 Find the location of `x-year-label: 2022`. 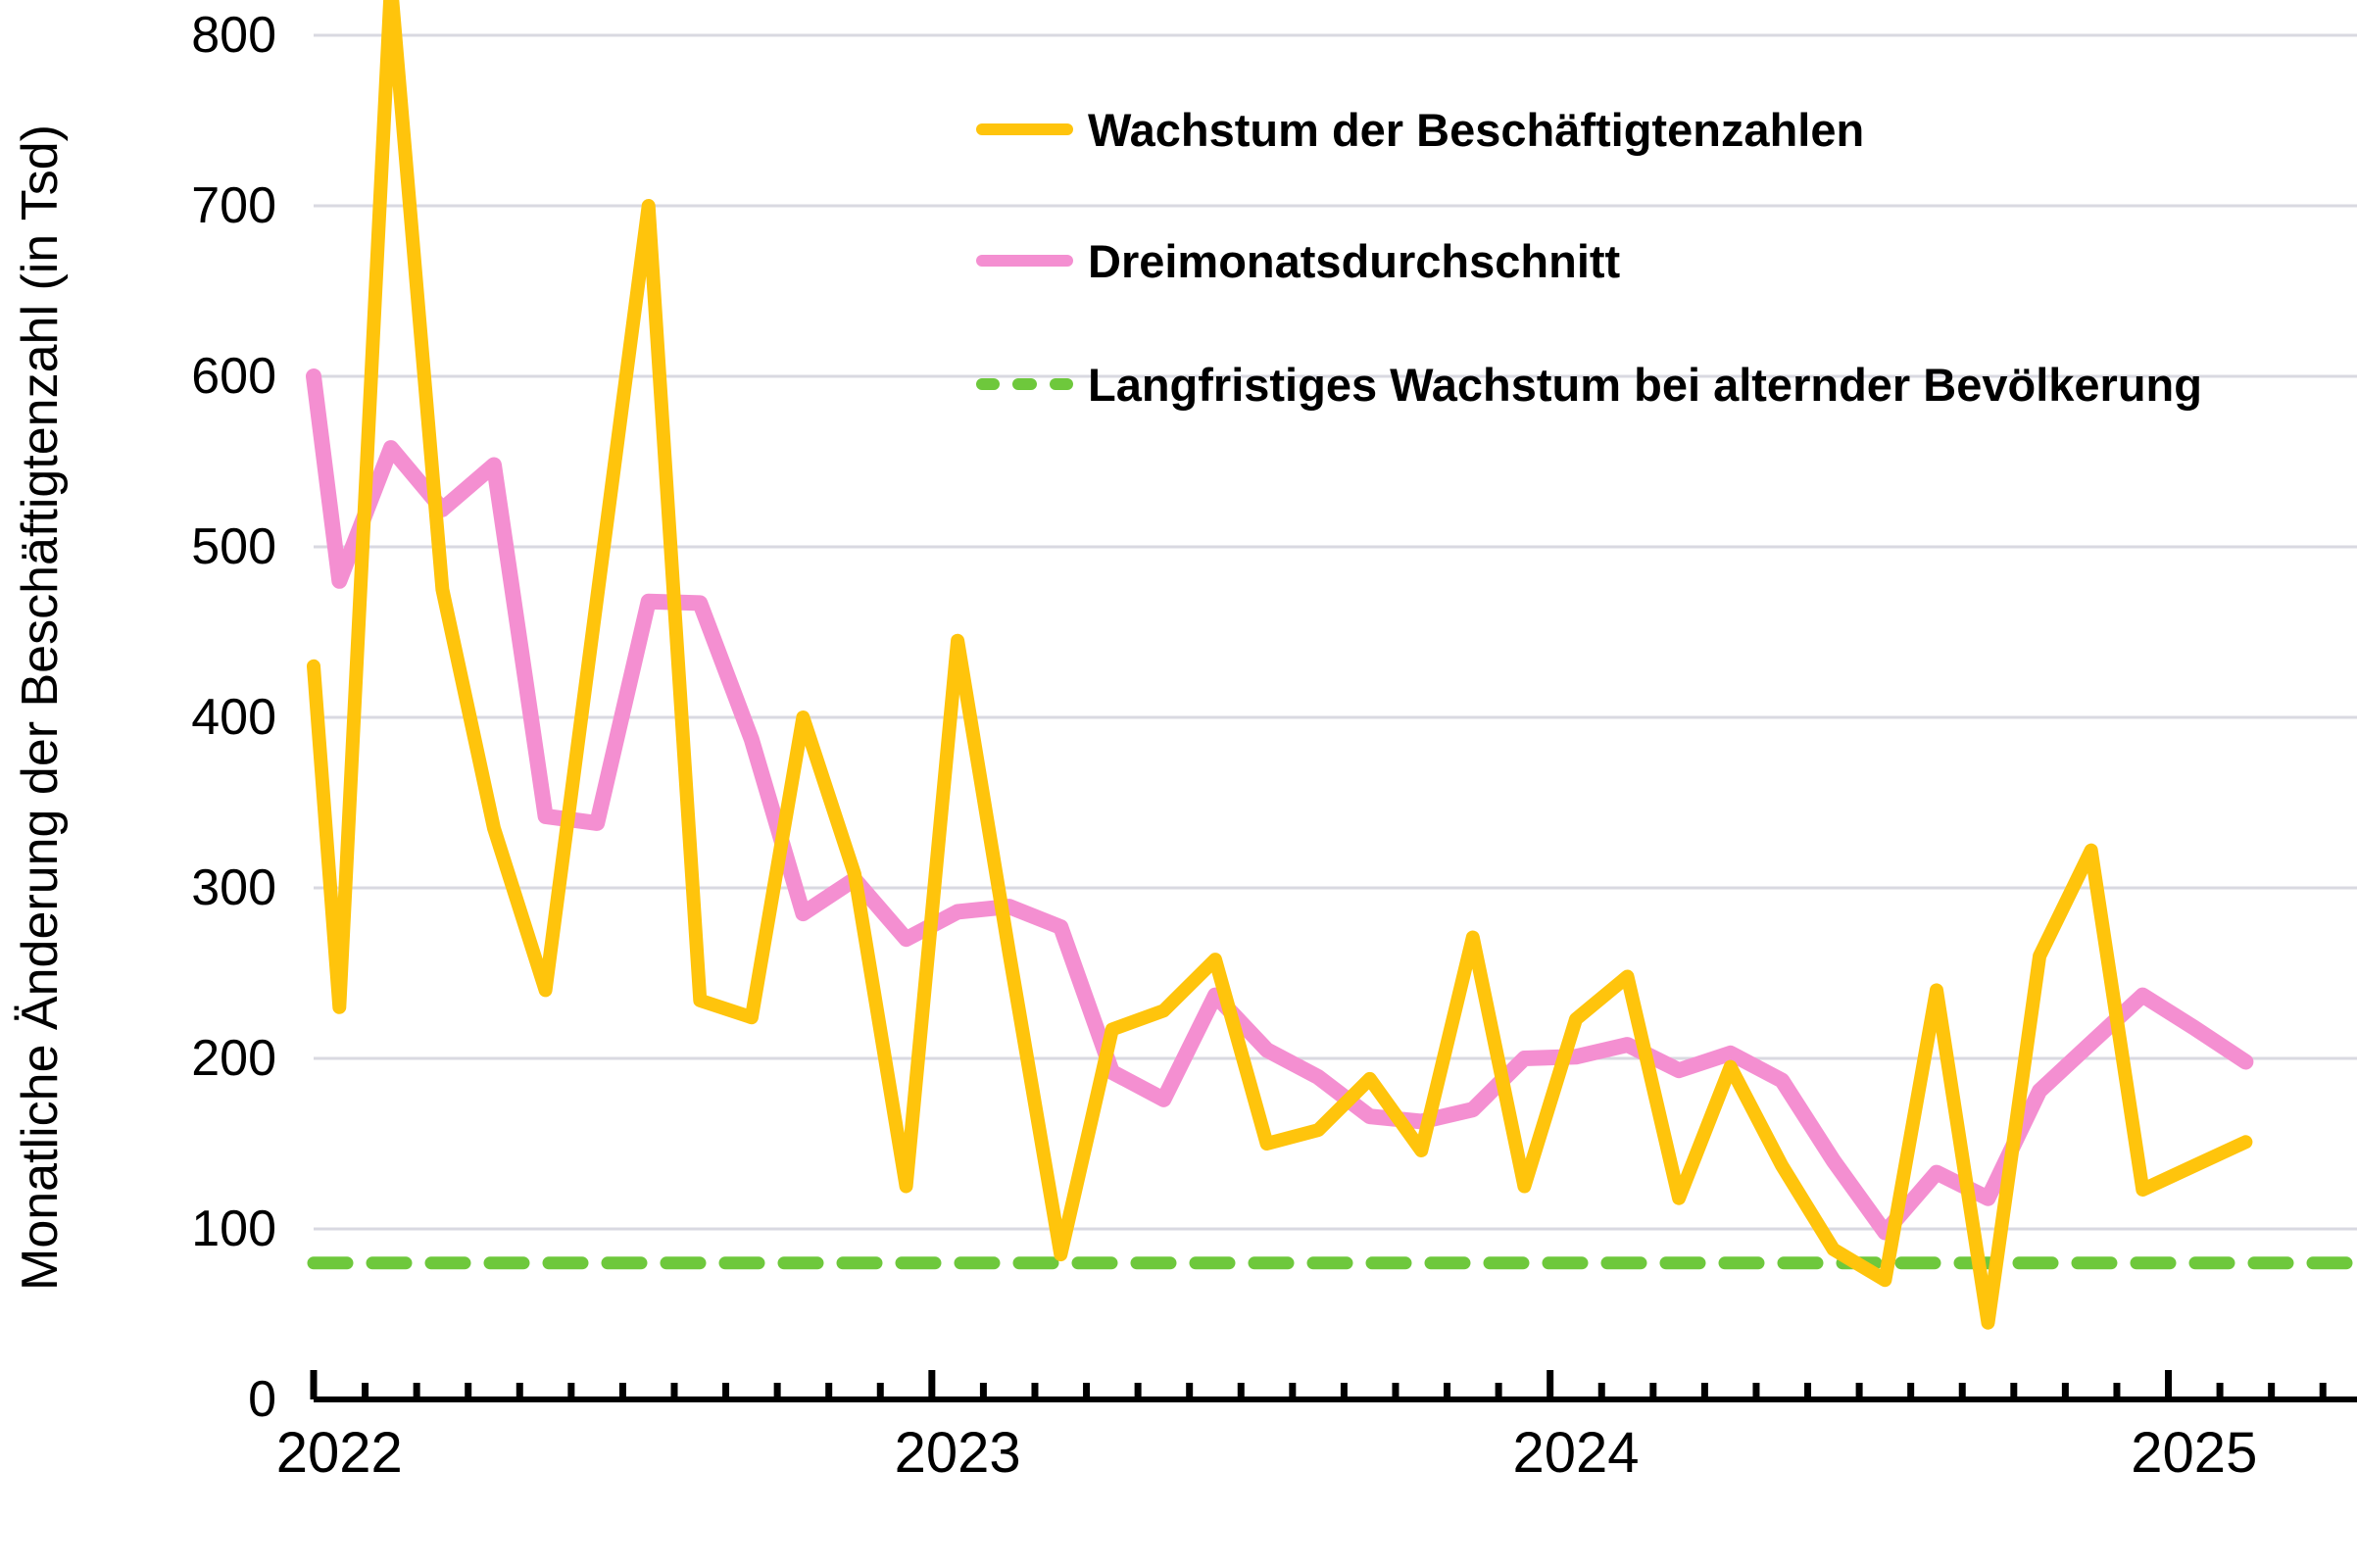

x-year-label: 2022 is located at coordinates (339, 1453).